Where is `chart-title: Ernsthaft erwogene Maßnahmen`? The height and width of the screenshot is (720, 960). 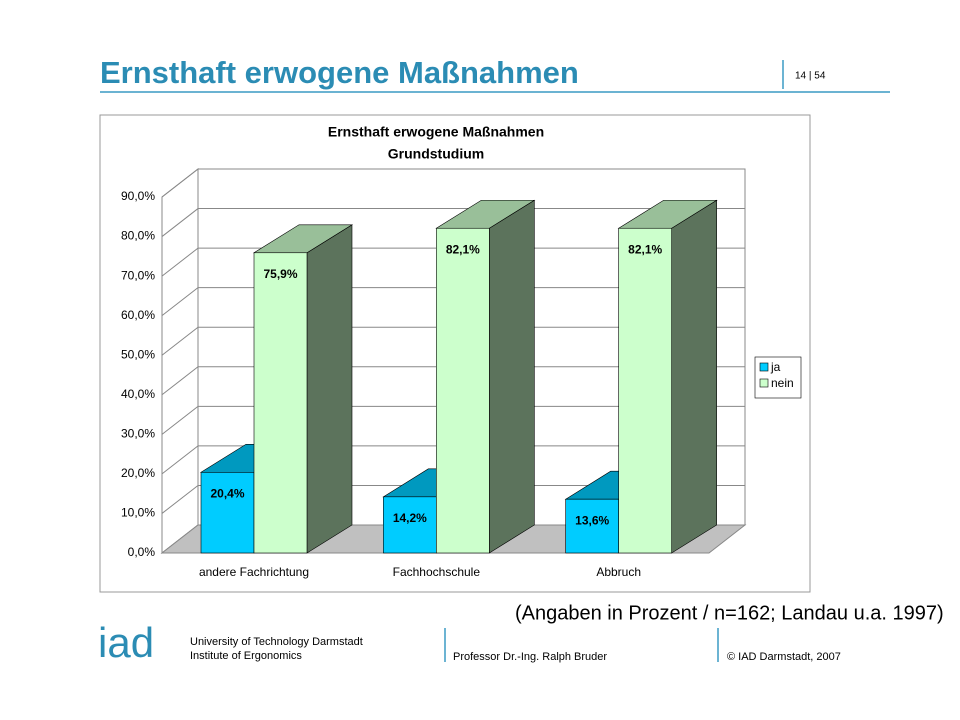 chart-title: Ernsthaft erwogene Maßnahmen is located at coordinates (436, 132).